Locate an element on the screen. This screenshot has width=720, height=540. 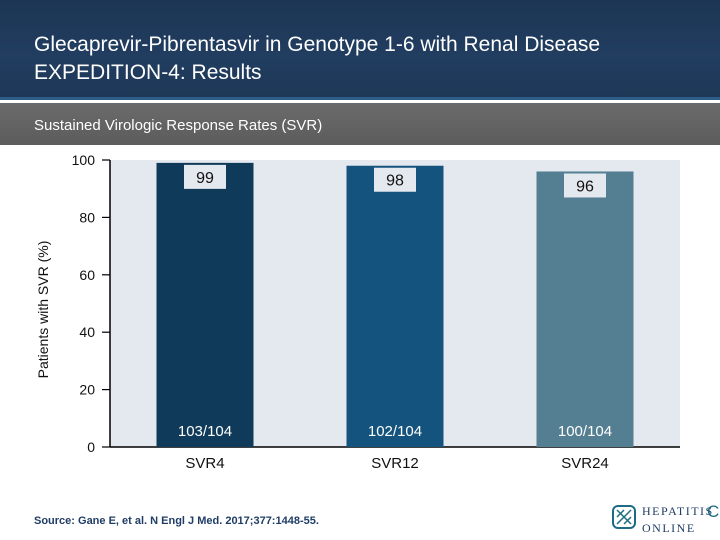
y-tick-label: 20 is located at coordinates (87, 390).